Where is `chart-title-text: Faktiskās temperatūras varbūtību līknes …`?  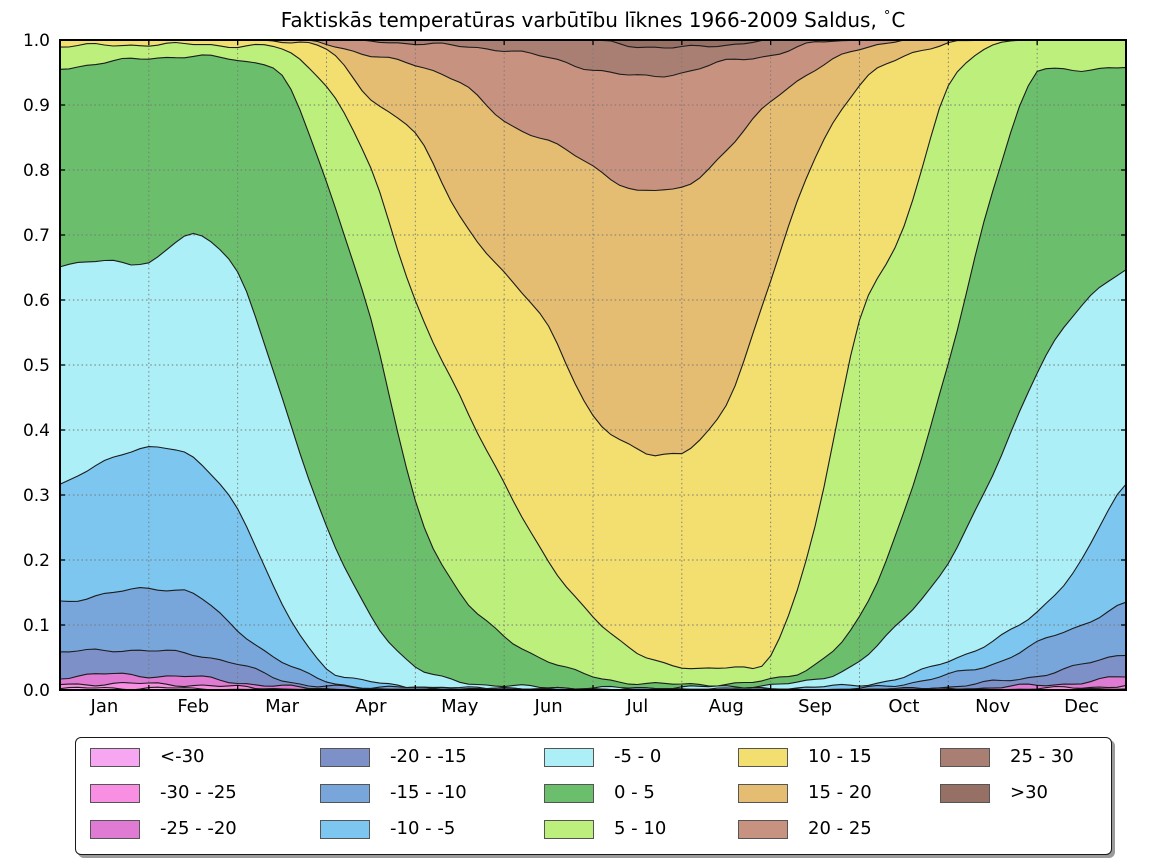
chart-title-text: Faktiskās temperatūras varbūtību līknes … is located at coordinates (578, 20).